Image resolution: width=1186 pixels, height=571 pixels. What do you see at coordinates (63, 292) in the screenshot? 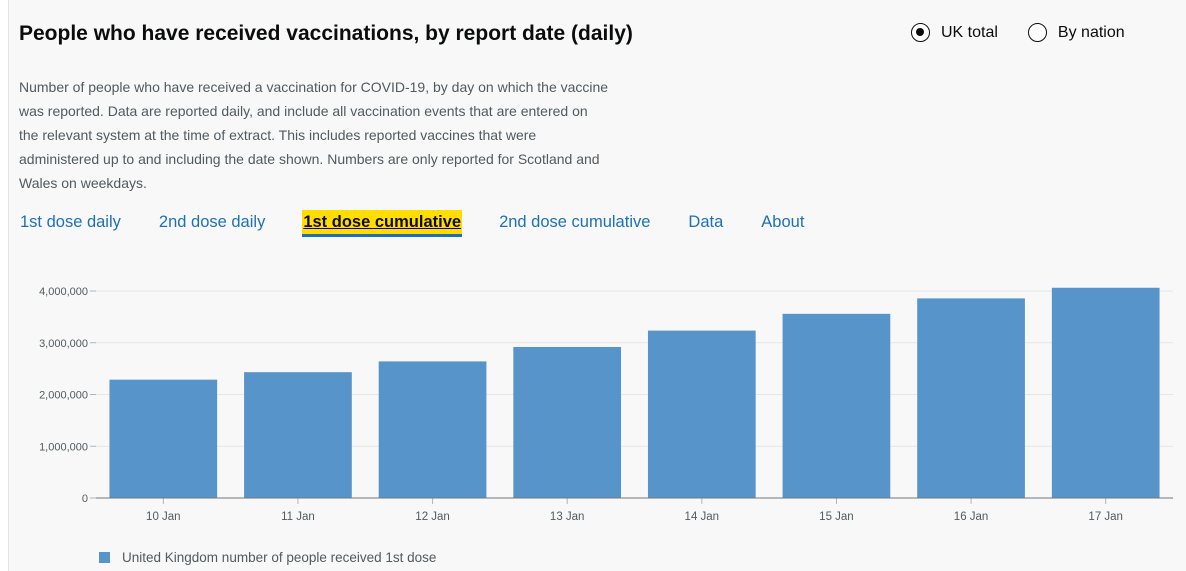
I see `y-tick-label: 4,000,000` at bounding box center [63, 292].